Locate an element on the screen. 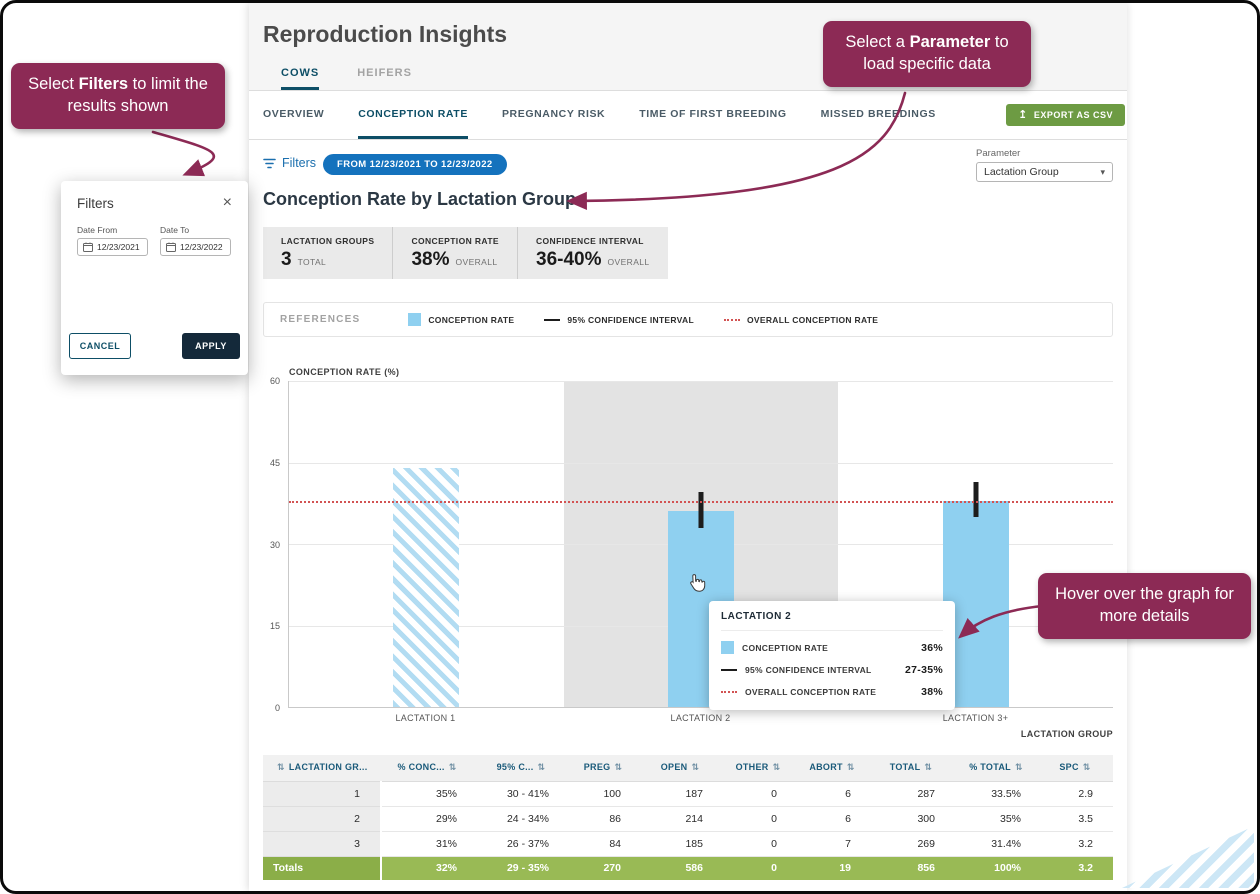 This screenshot has height=894, width=1260. callout-text: Select a is located at coordinates (877, 42).